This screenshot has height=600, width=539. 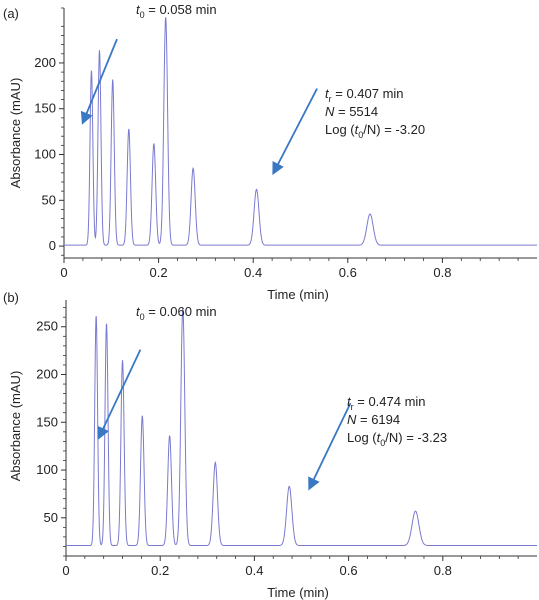 What do you see at coordinates (176, 313) in the screenshot?
I see `t0-annotation: t0 = 0.060 min` at bounding box center [176, 313].